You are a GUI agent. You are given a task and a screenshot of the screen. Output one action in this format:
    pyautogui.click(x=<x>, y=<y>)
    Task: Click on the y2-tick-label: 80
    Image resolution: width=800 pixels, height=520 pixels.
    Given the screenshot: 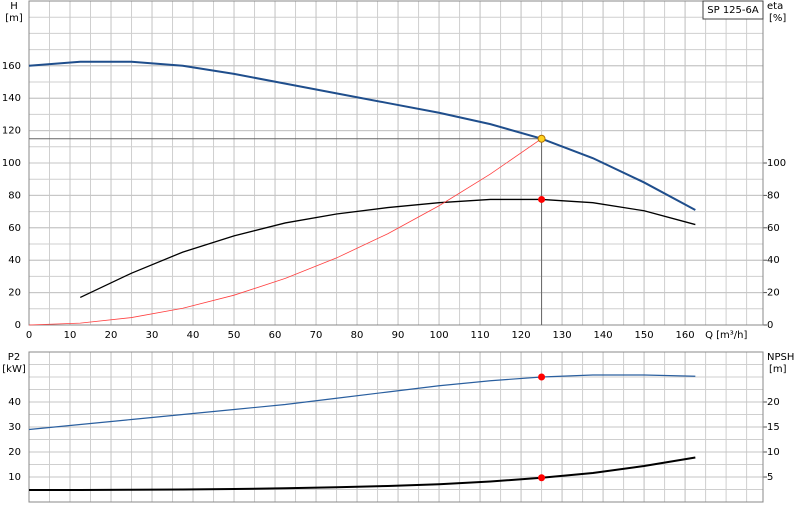 What is the action you would take?
    pyautogui.click(x=773, y=195)
    